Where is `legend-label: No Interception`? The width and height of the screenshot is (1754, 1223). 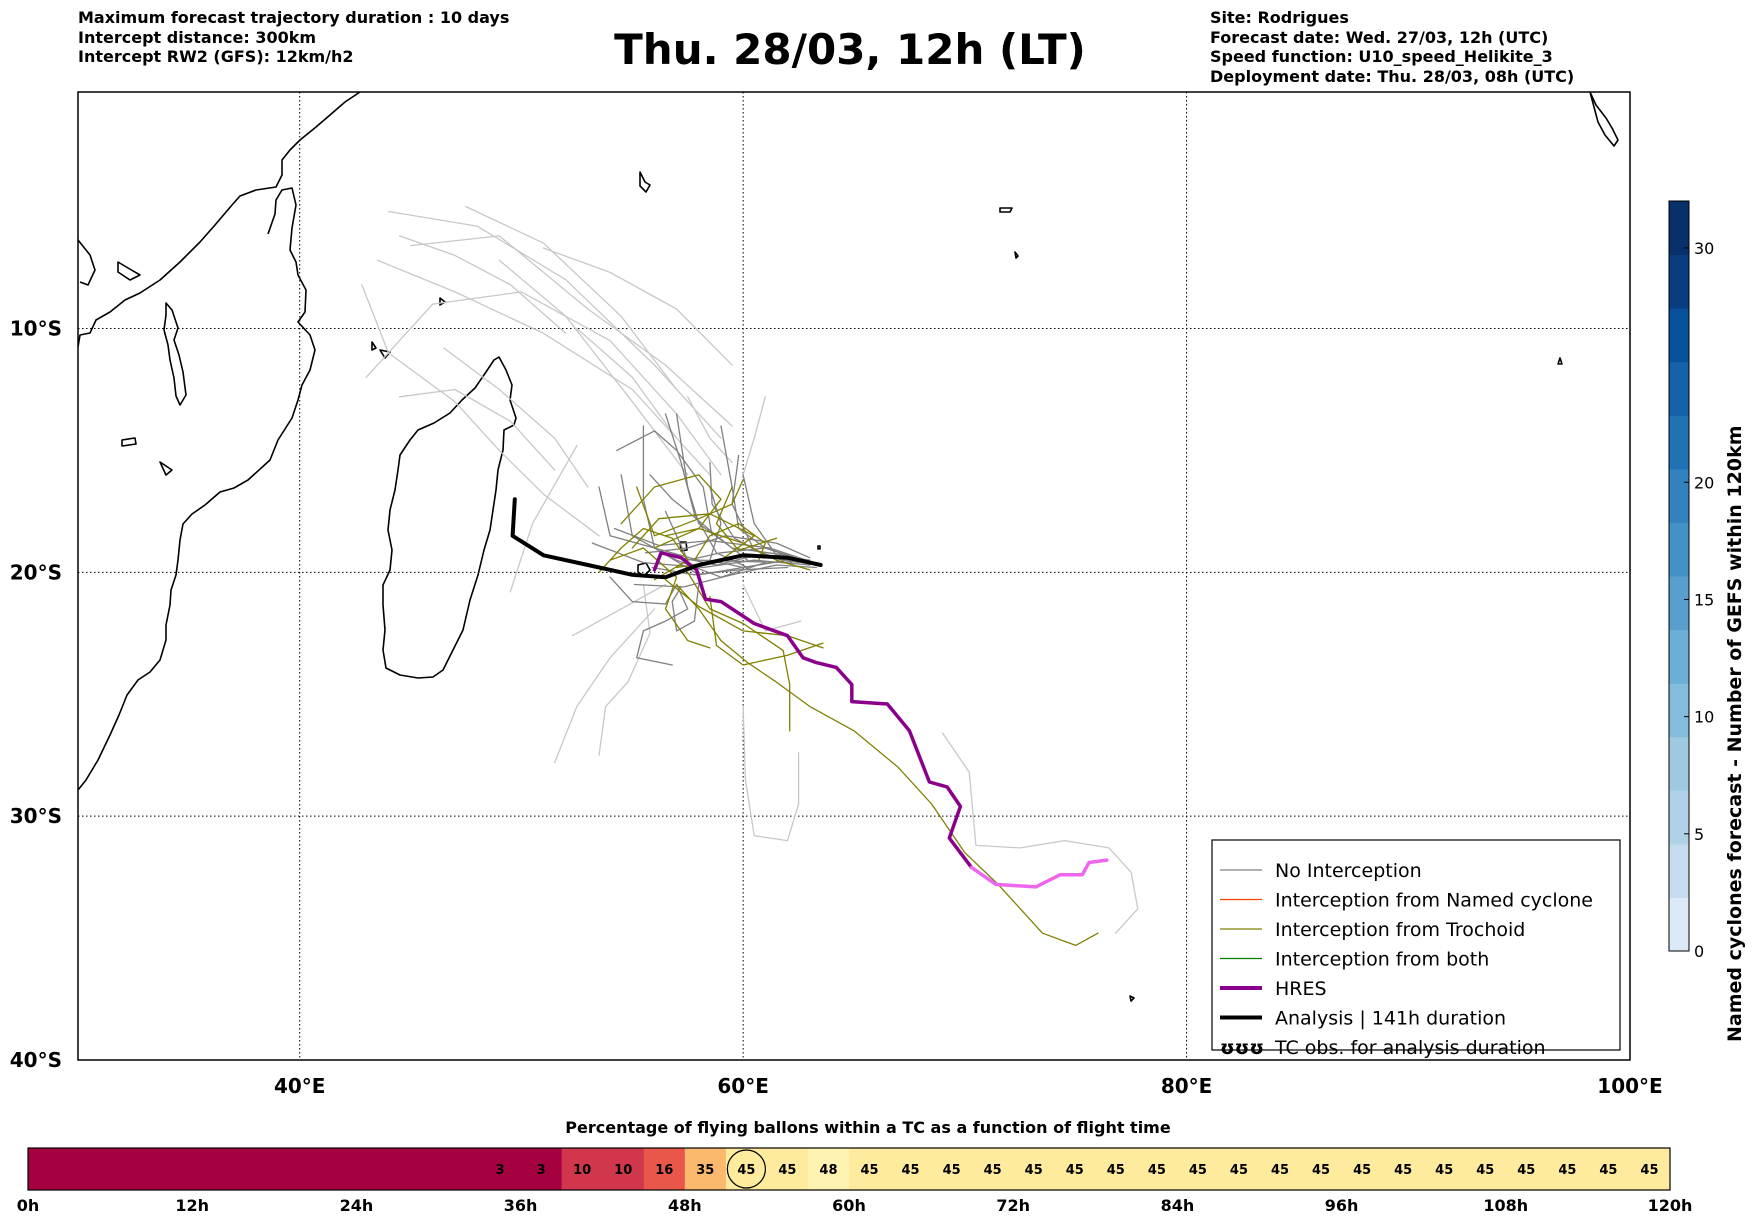
legend-label: No Interception is located at coordinates (1348, 871).